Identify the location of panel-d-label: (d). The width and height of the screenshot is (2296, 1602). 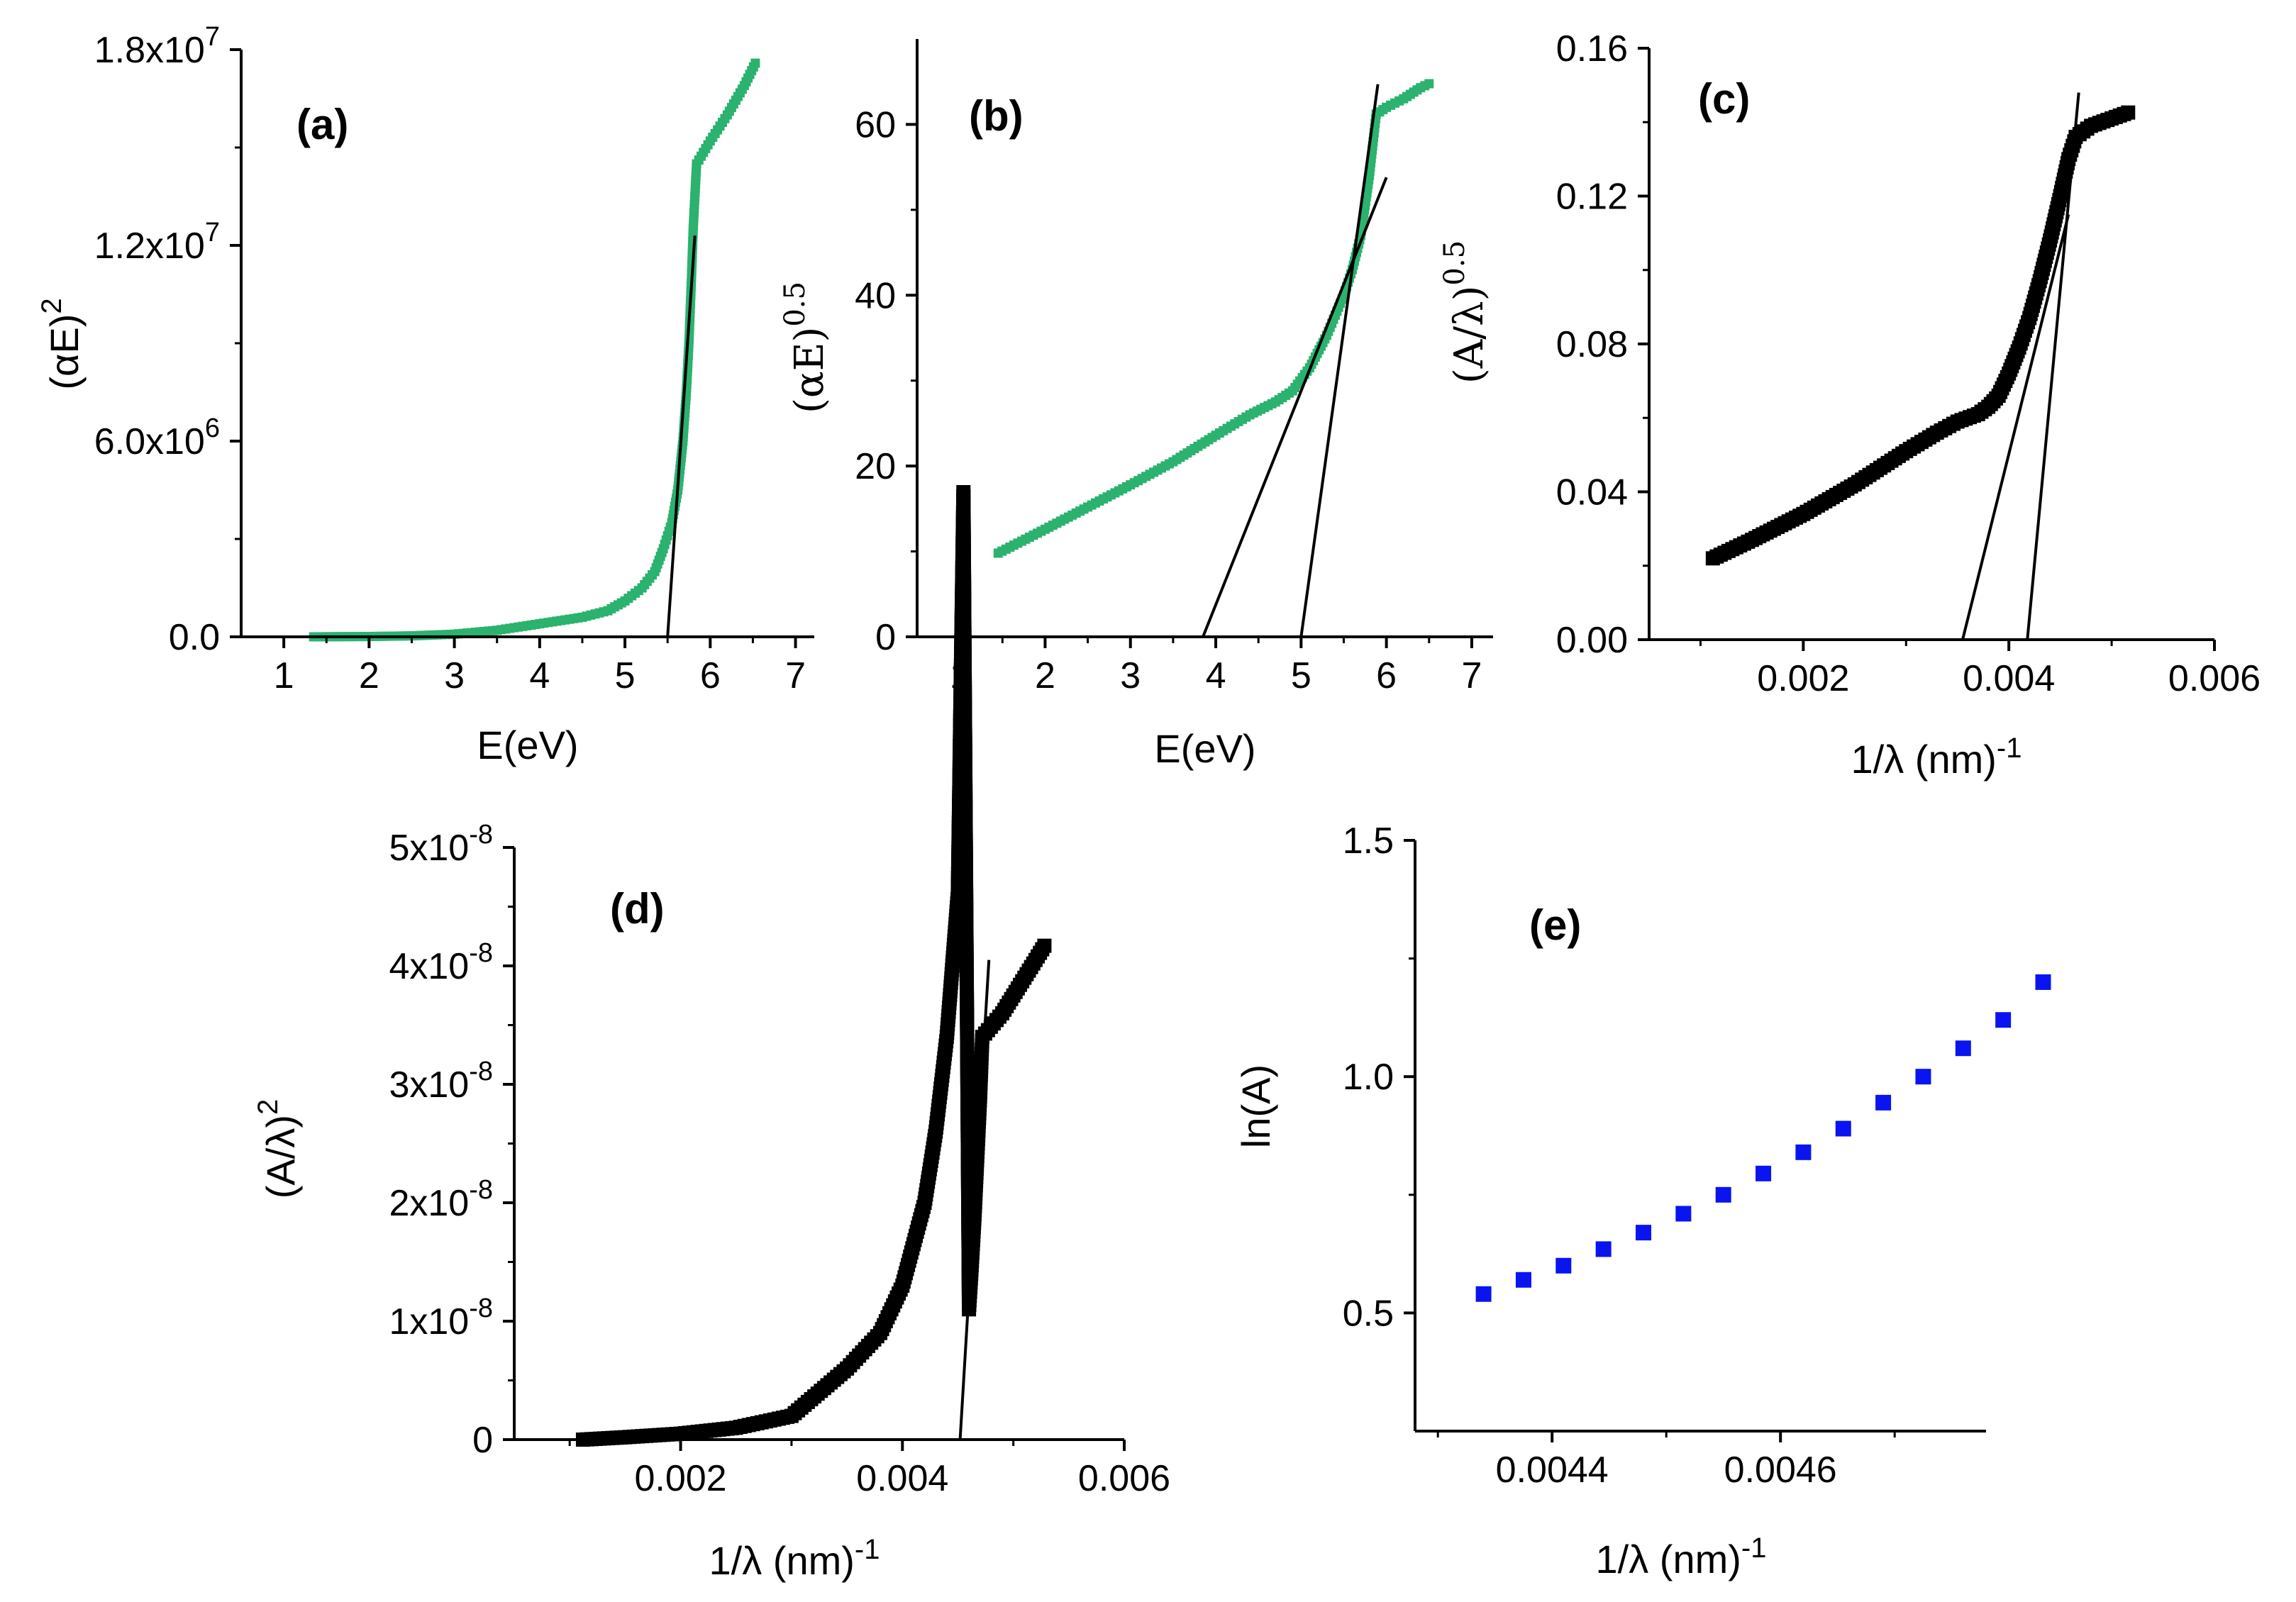
(637, 909).